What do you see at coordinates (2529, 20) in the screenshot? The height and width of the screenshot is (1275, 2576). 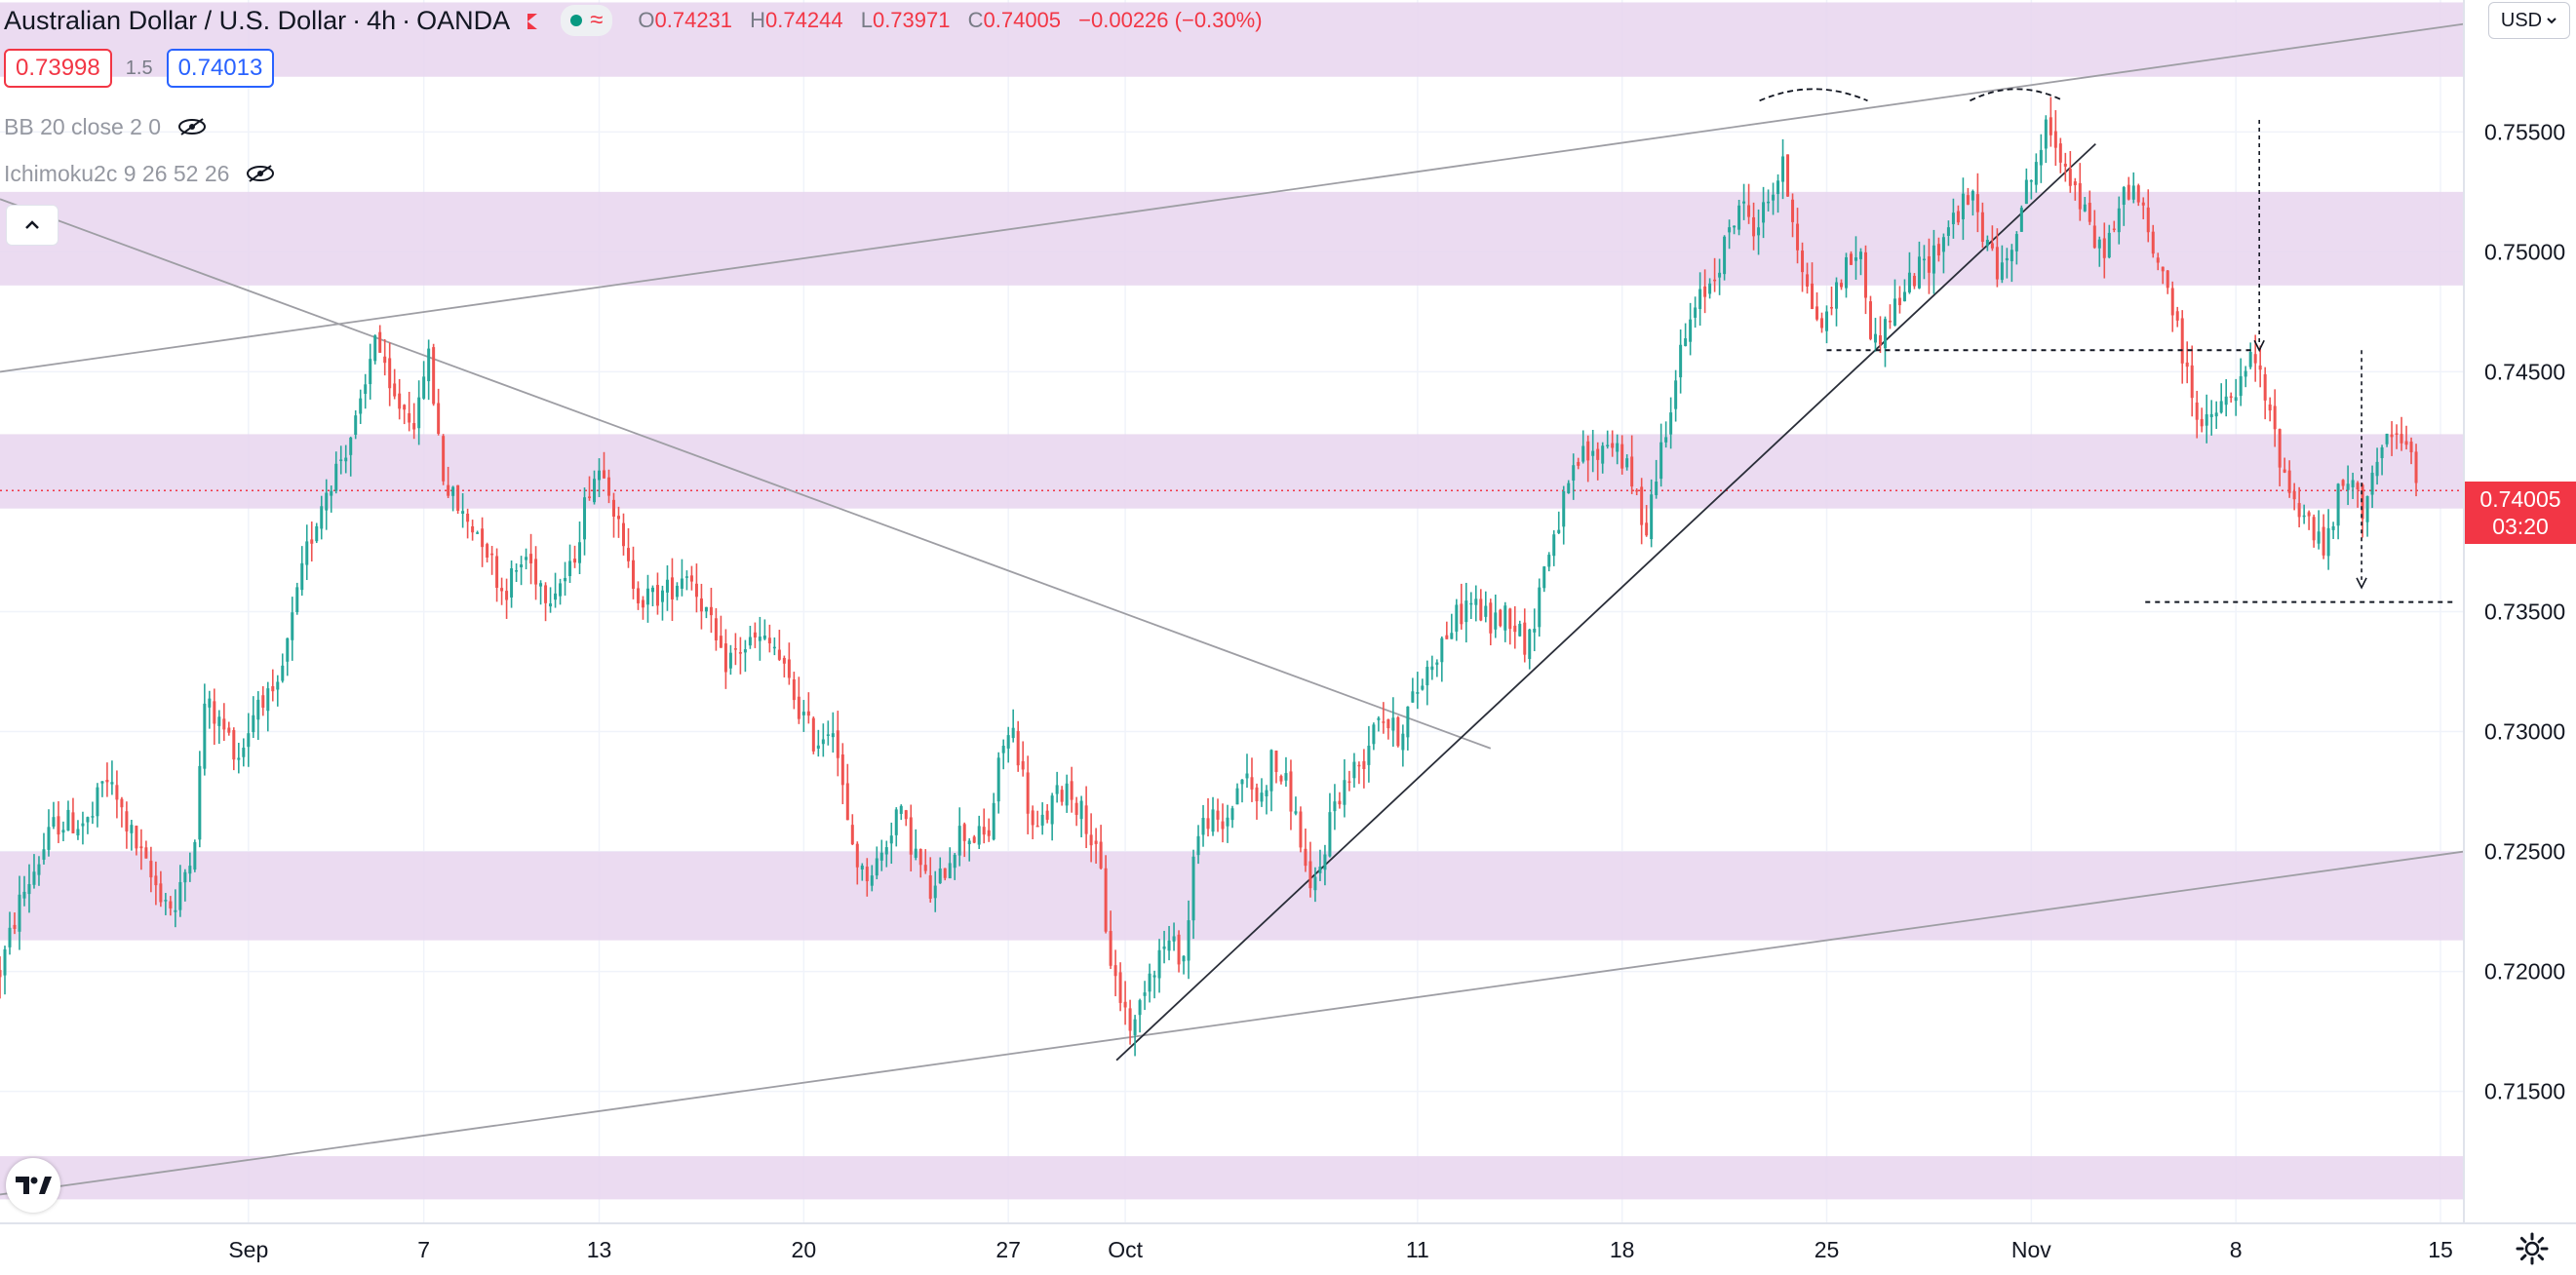 I see `currency-select: USD` at bounding box center [2529, 20].